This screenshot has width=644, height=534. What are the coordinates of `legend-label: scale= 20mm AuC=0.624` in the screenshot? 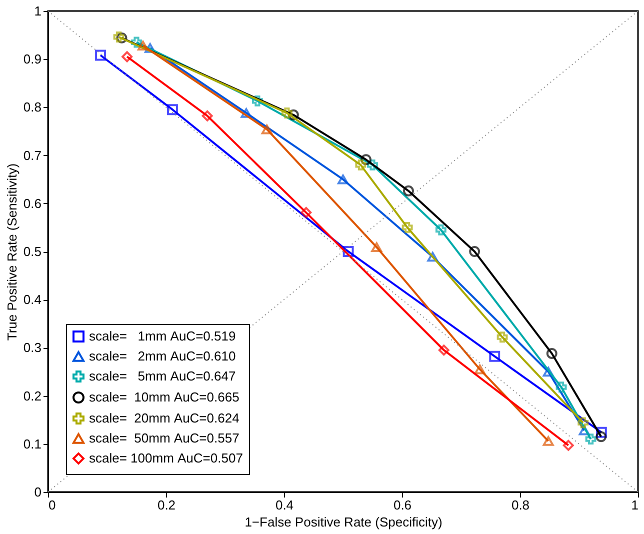 It's located at (164, 418).